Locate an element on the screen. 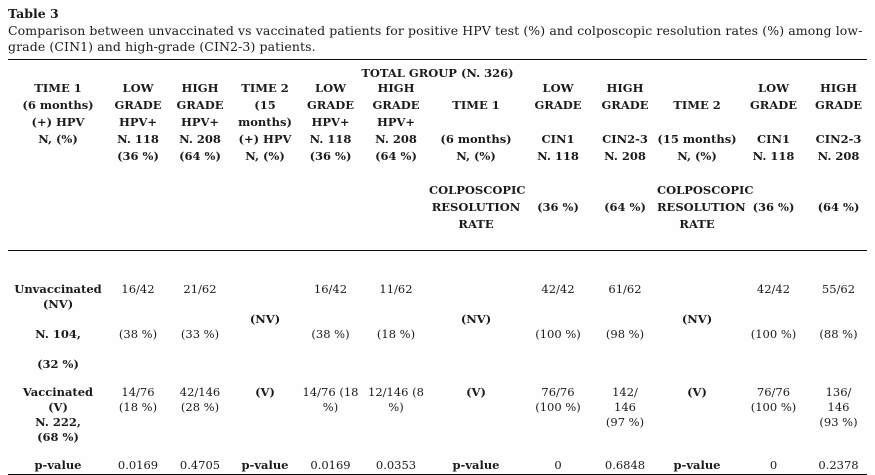 The image size is (875, 475). hdr-low-grade-hpv-1: LOW GRADE HPV+ N. 118 (36 %) is located at coordinates (138, 156).